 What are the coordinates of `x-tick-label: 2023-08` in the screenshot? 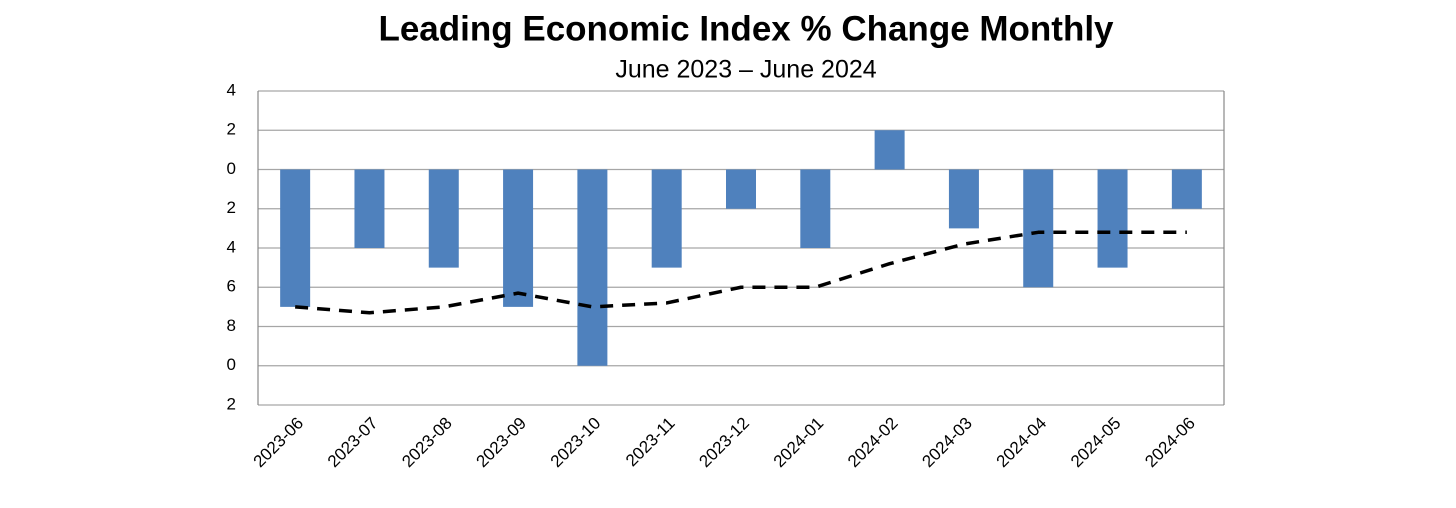 It's located at (427, 443).